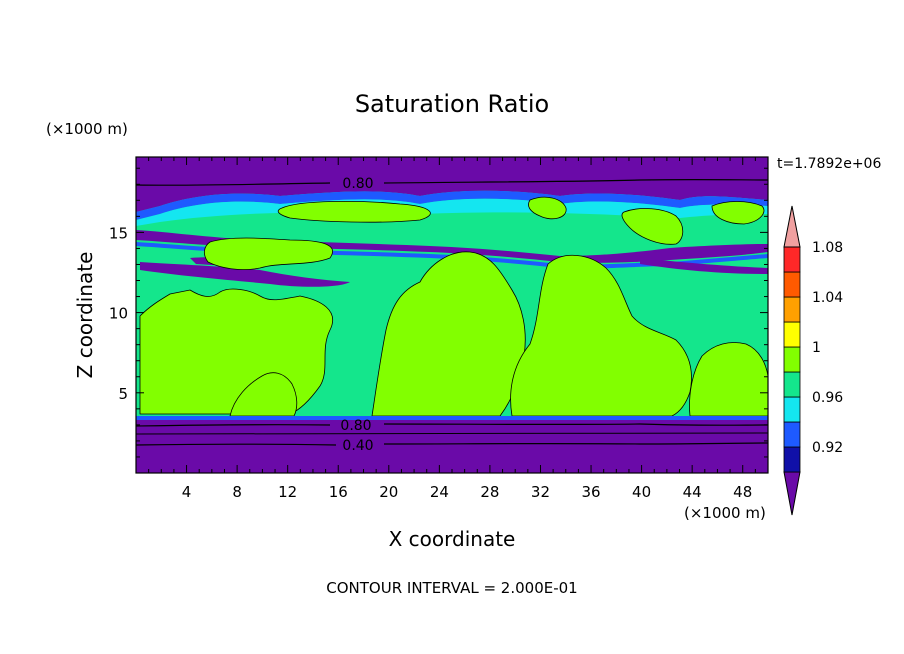  I want to click on colorbar-label: 1.04, so click(827, 298).